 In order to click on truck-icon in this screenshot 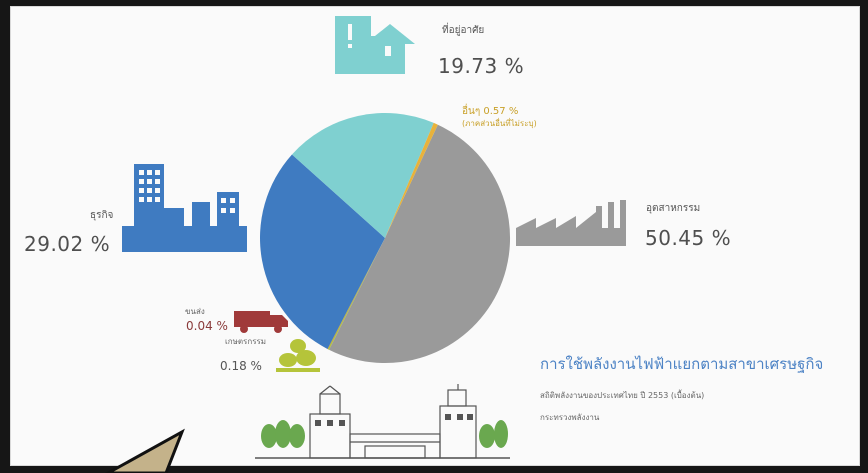, I will do `click(261, 322)`.